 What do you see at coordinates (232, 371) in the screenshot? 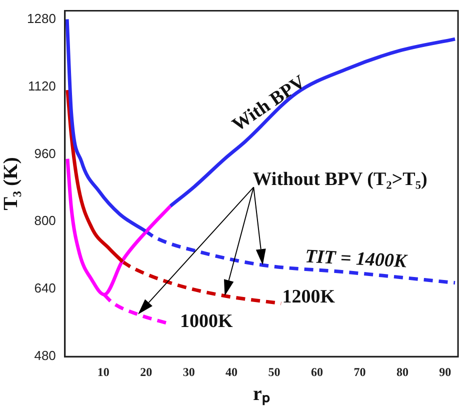
I see `x-tick-label: 40` at bounding box center [232, 371].